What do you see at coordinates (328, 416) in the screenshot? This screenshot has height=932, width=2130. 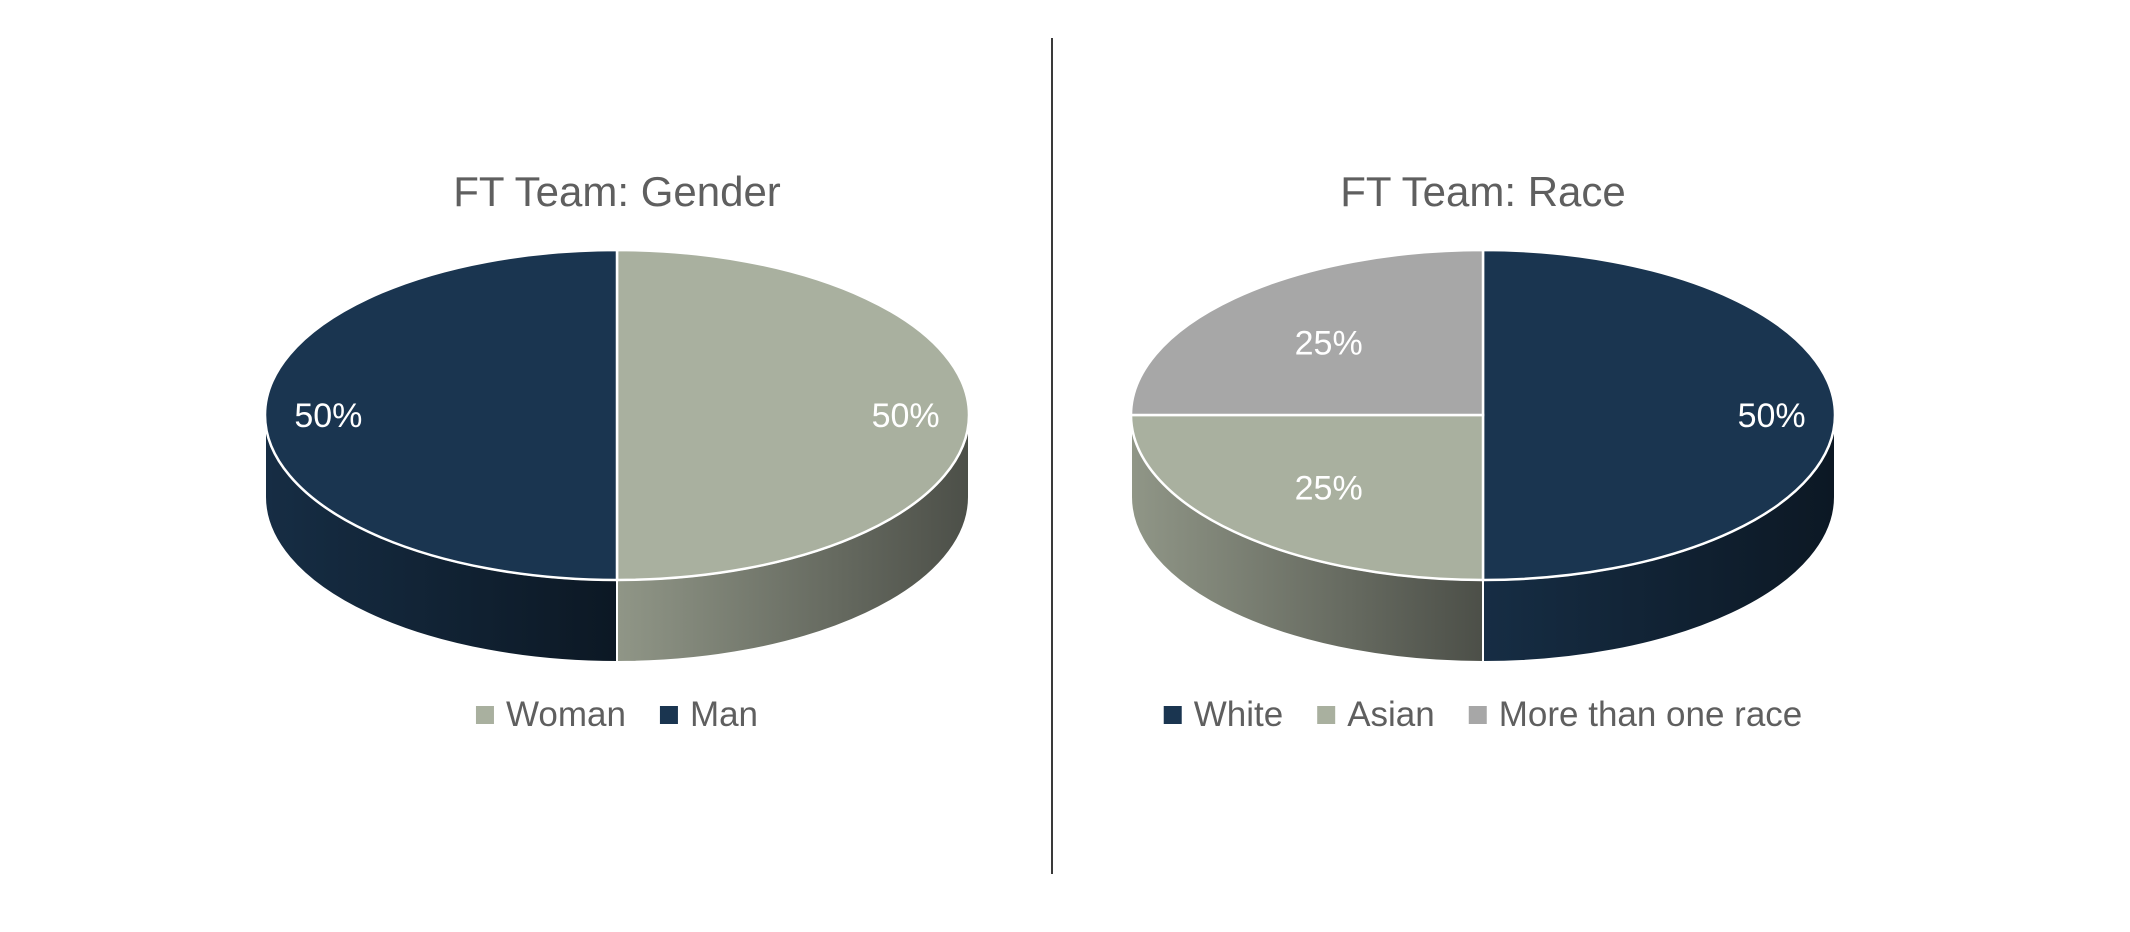 I see `data-label-man: 50%` at bounding box center [328, 416].